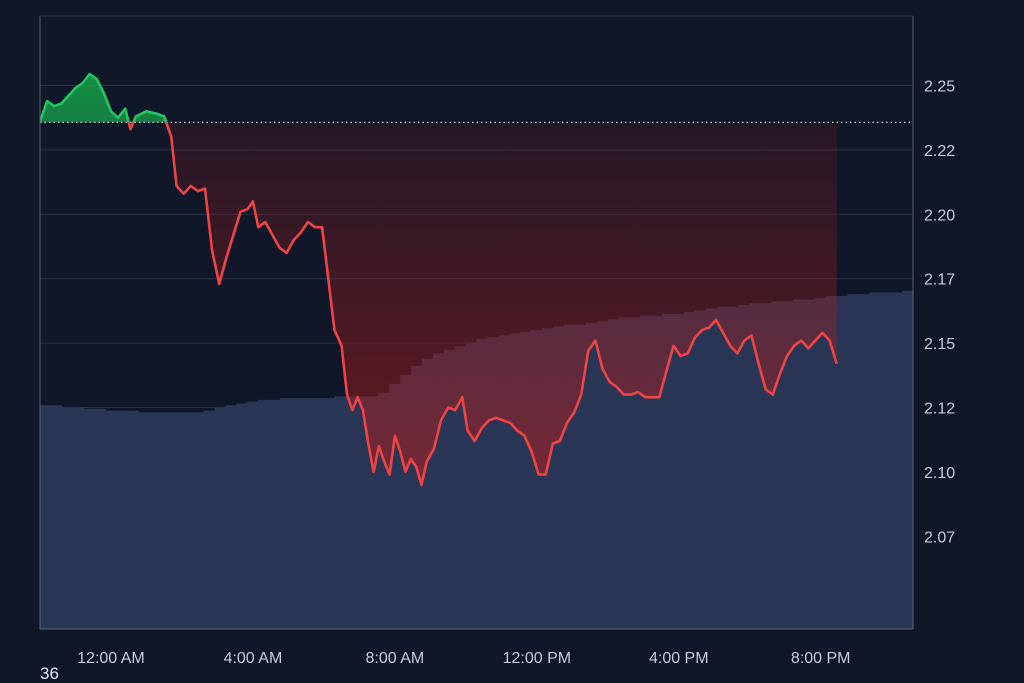 This screenshot has height=683, width=1024. I want to click on y-tick-label: 2.15, so click(939, 344).